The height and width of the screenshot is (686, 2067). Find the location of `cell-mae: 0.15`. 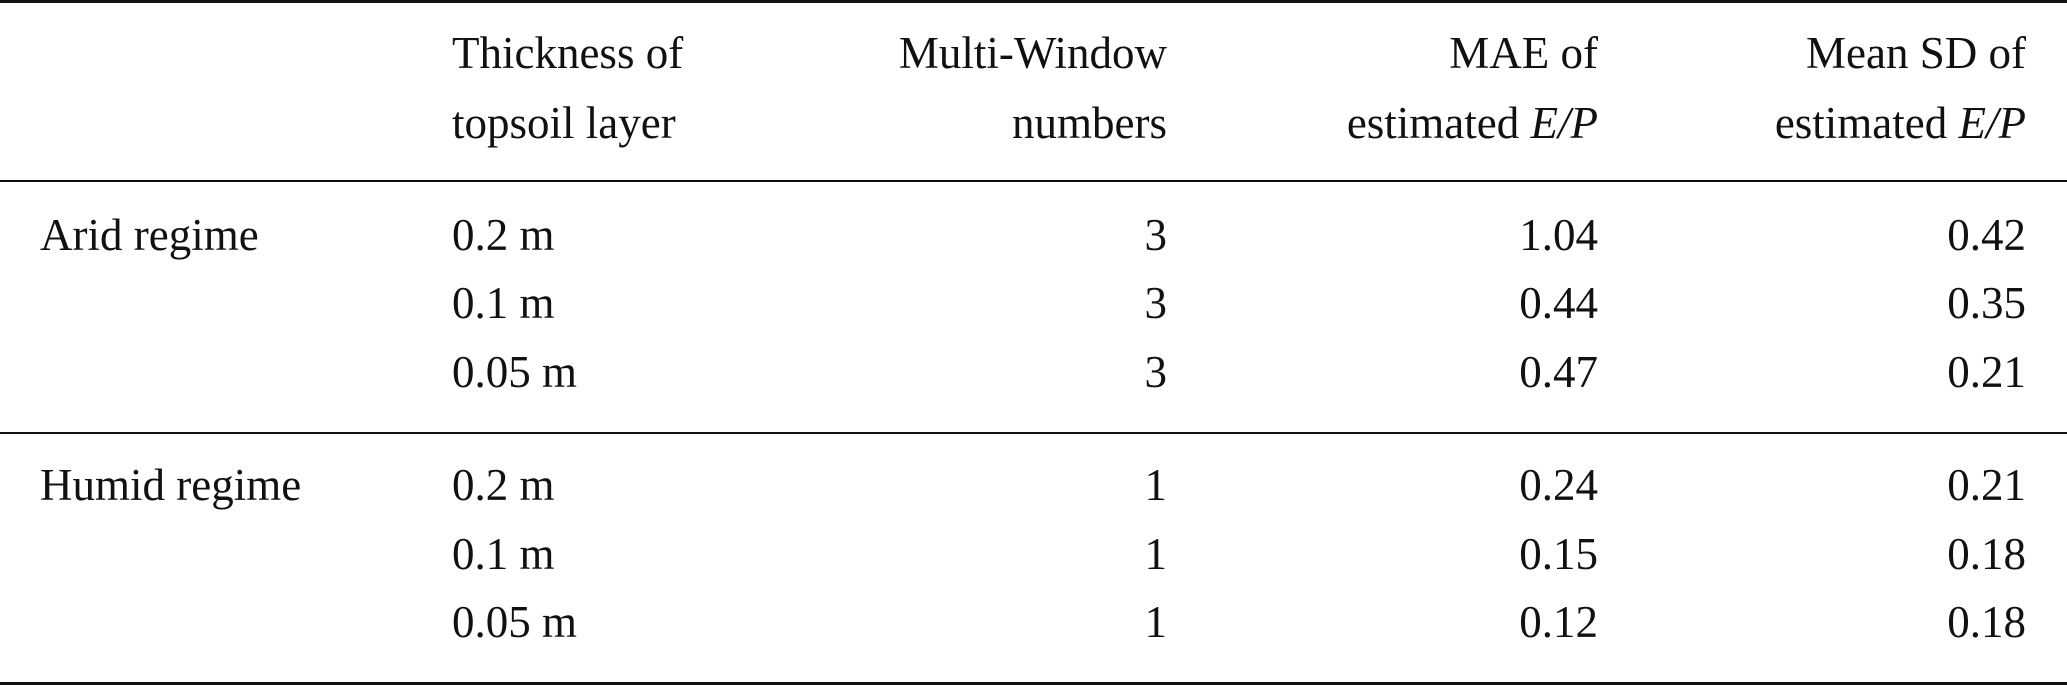

cell-mae: 0.15 is located at coordinates (1558, 554).